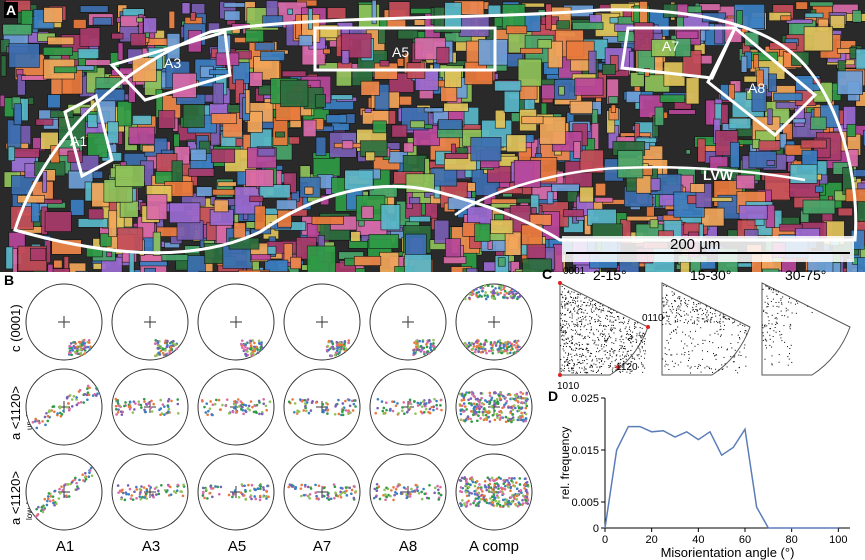 The height and width of the screenshot is (560, 865). What do you see at coordinates (698, 540) in the screenshot?
I see `x-tick-label: 40` at bounding box center [698, 540].